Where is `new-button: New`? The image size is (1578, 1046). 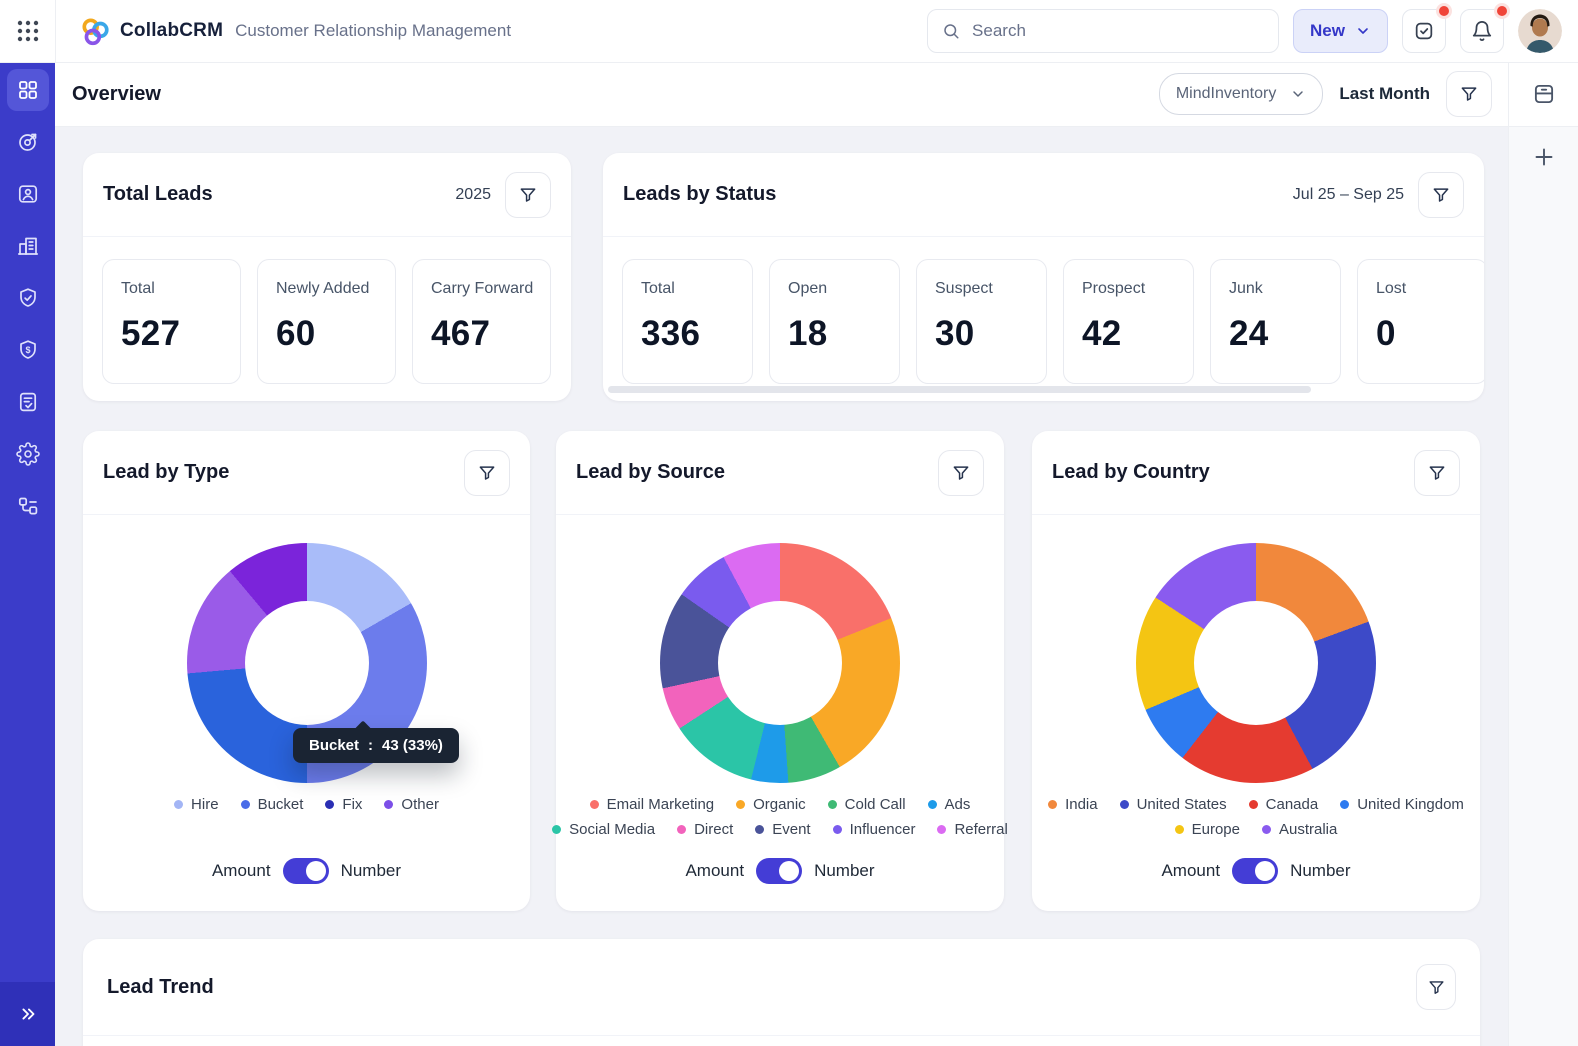
new-button: New is located at coordinates (1340, 31).